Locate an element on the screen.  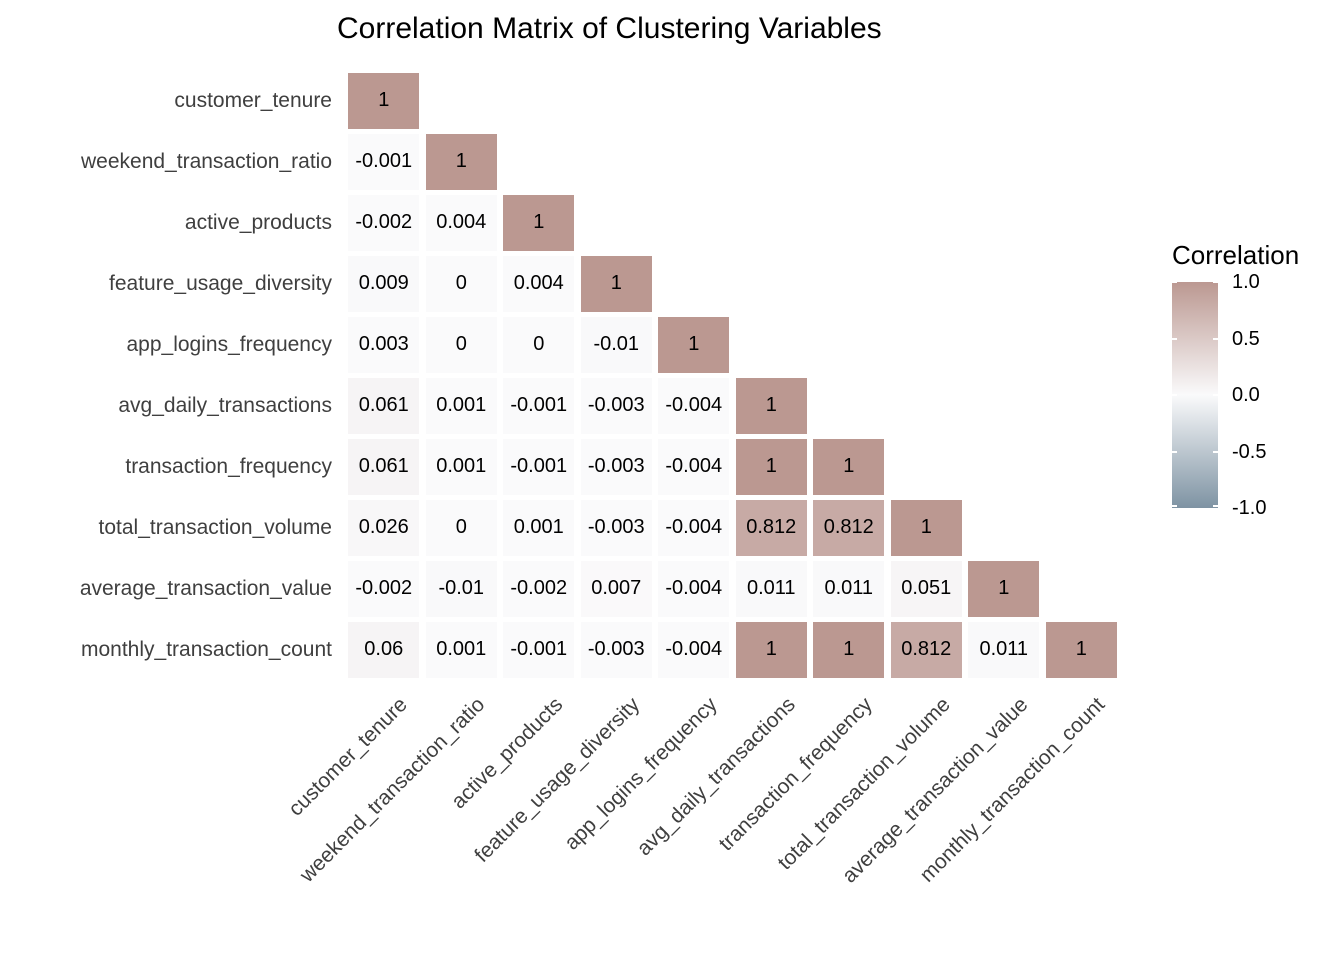
cell-value: 0.007 is located at coordinates (616, 588).